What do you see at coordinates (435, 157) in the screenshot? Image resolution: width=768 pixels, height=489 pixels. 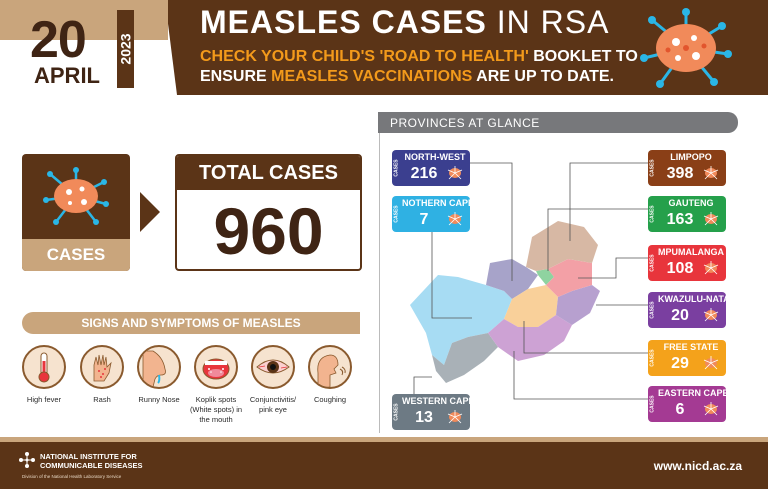 I see `province-name: NORTH-WEST` at bounding box center [435, 157].